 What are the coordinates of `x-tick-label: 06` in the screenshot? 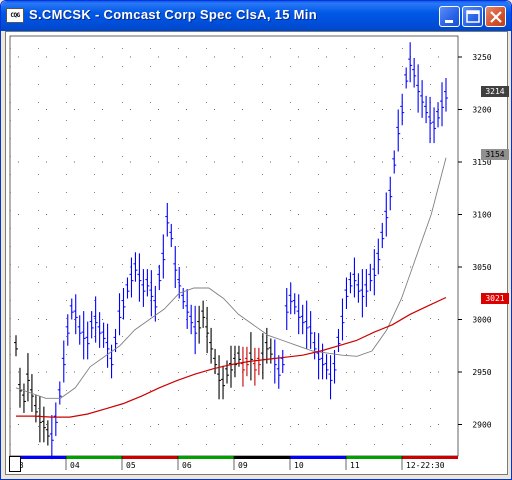 It's located at (187, 465).